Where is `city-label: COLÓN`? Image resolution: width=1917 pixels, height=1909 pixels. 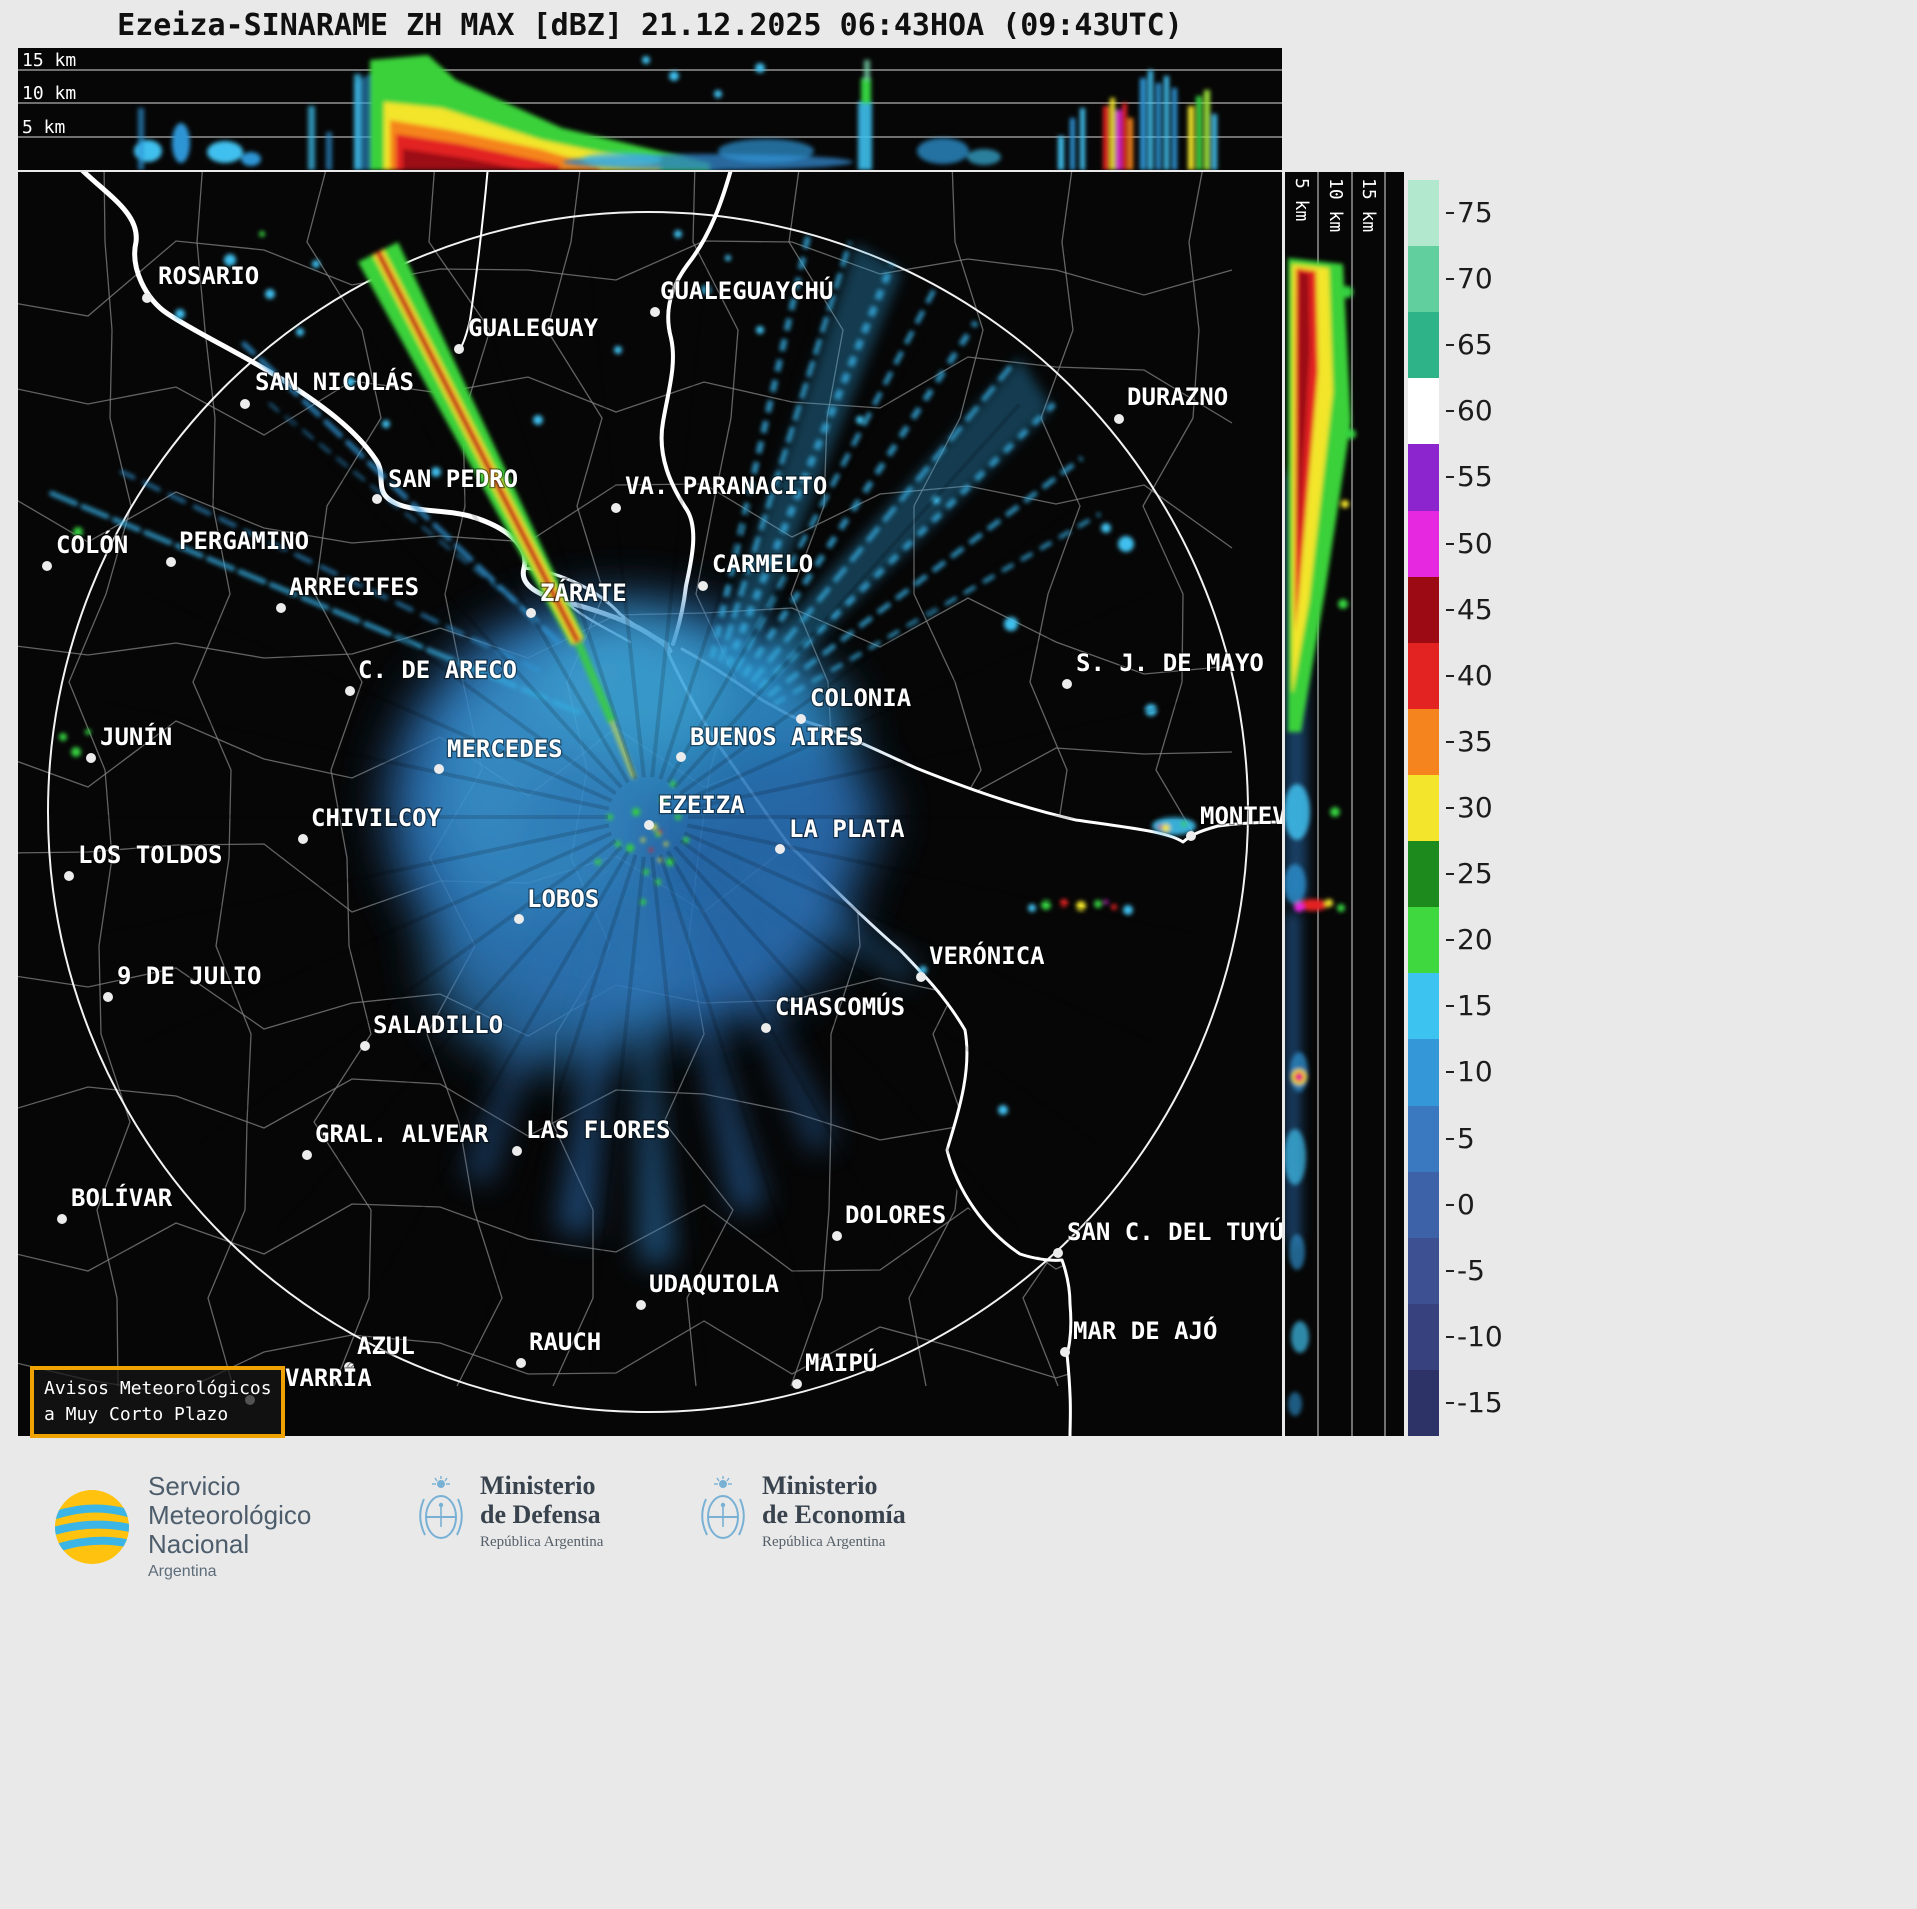 city-label: COLÓN is located at coordinates (92, 544).